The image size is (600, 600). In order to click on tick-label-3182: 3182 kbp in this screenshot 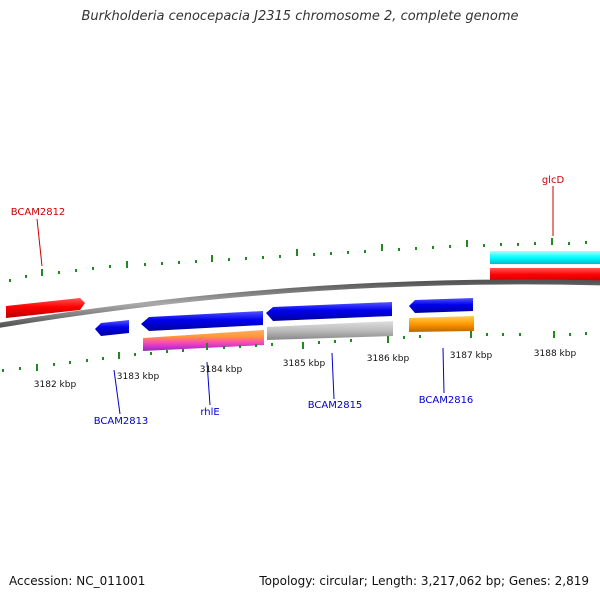, I will do `click(55, 385)`.